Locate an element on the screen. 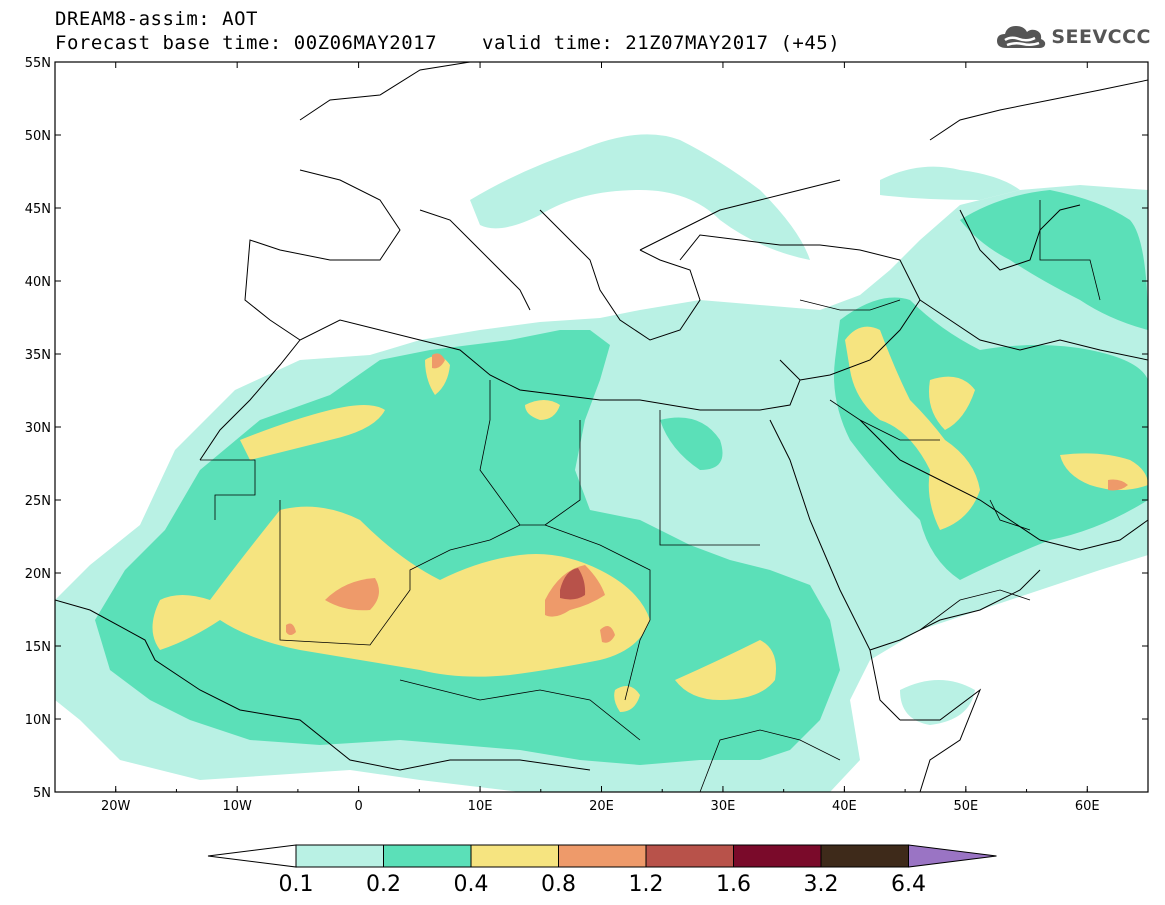 The width and height of the screenshot is (1165, 905). lat-label: 55N is located at coordinates (38, 63).